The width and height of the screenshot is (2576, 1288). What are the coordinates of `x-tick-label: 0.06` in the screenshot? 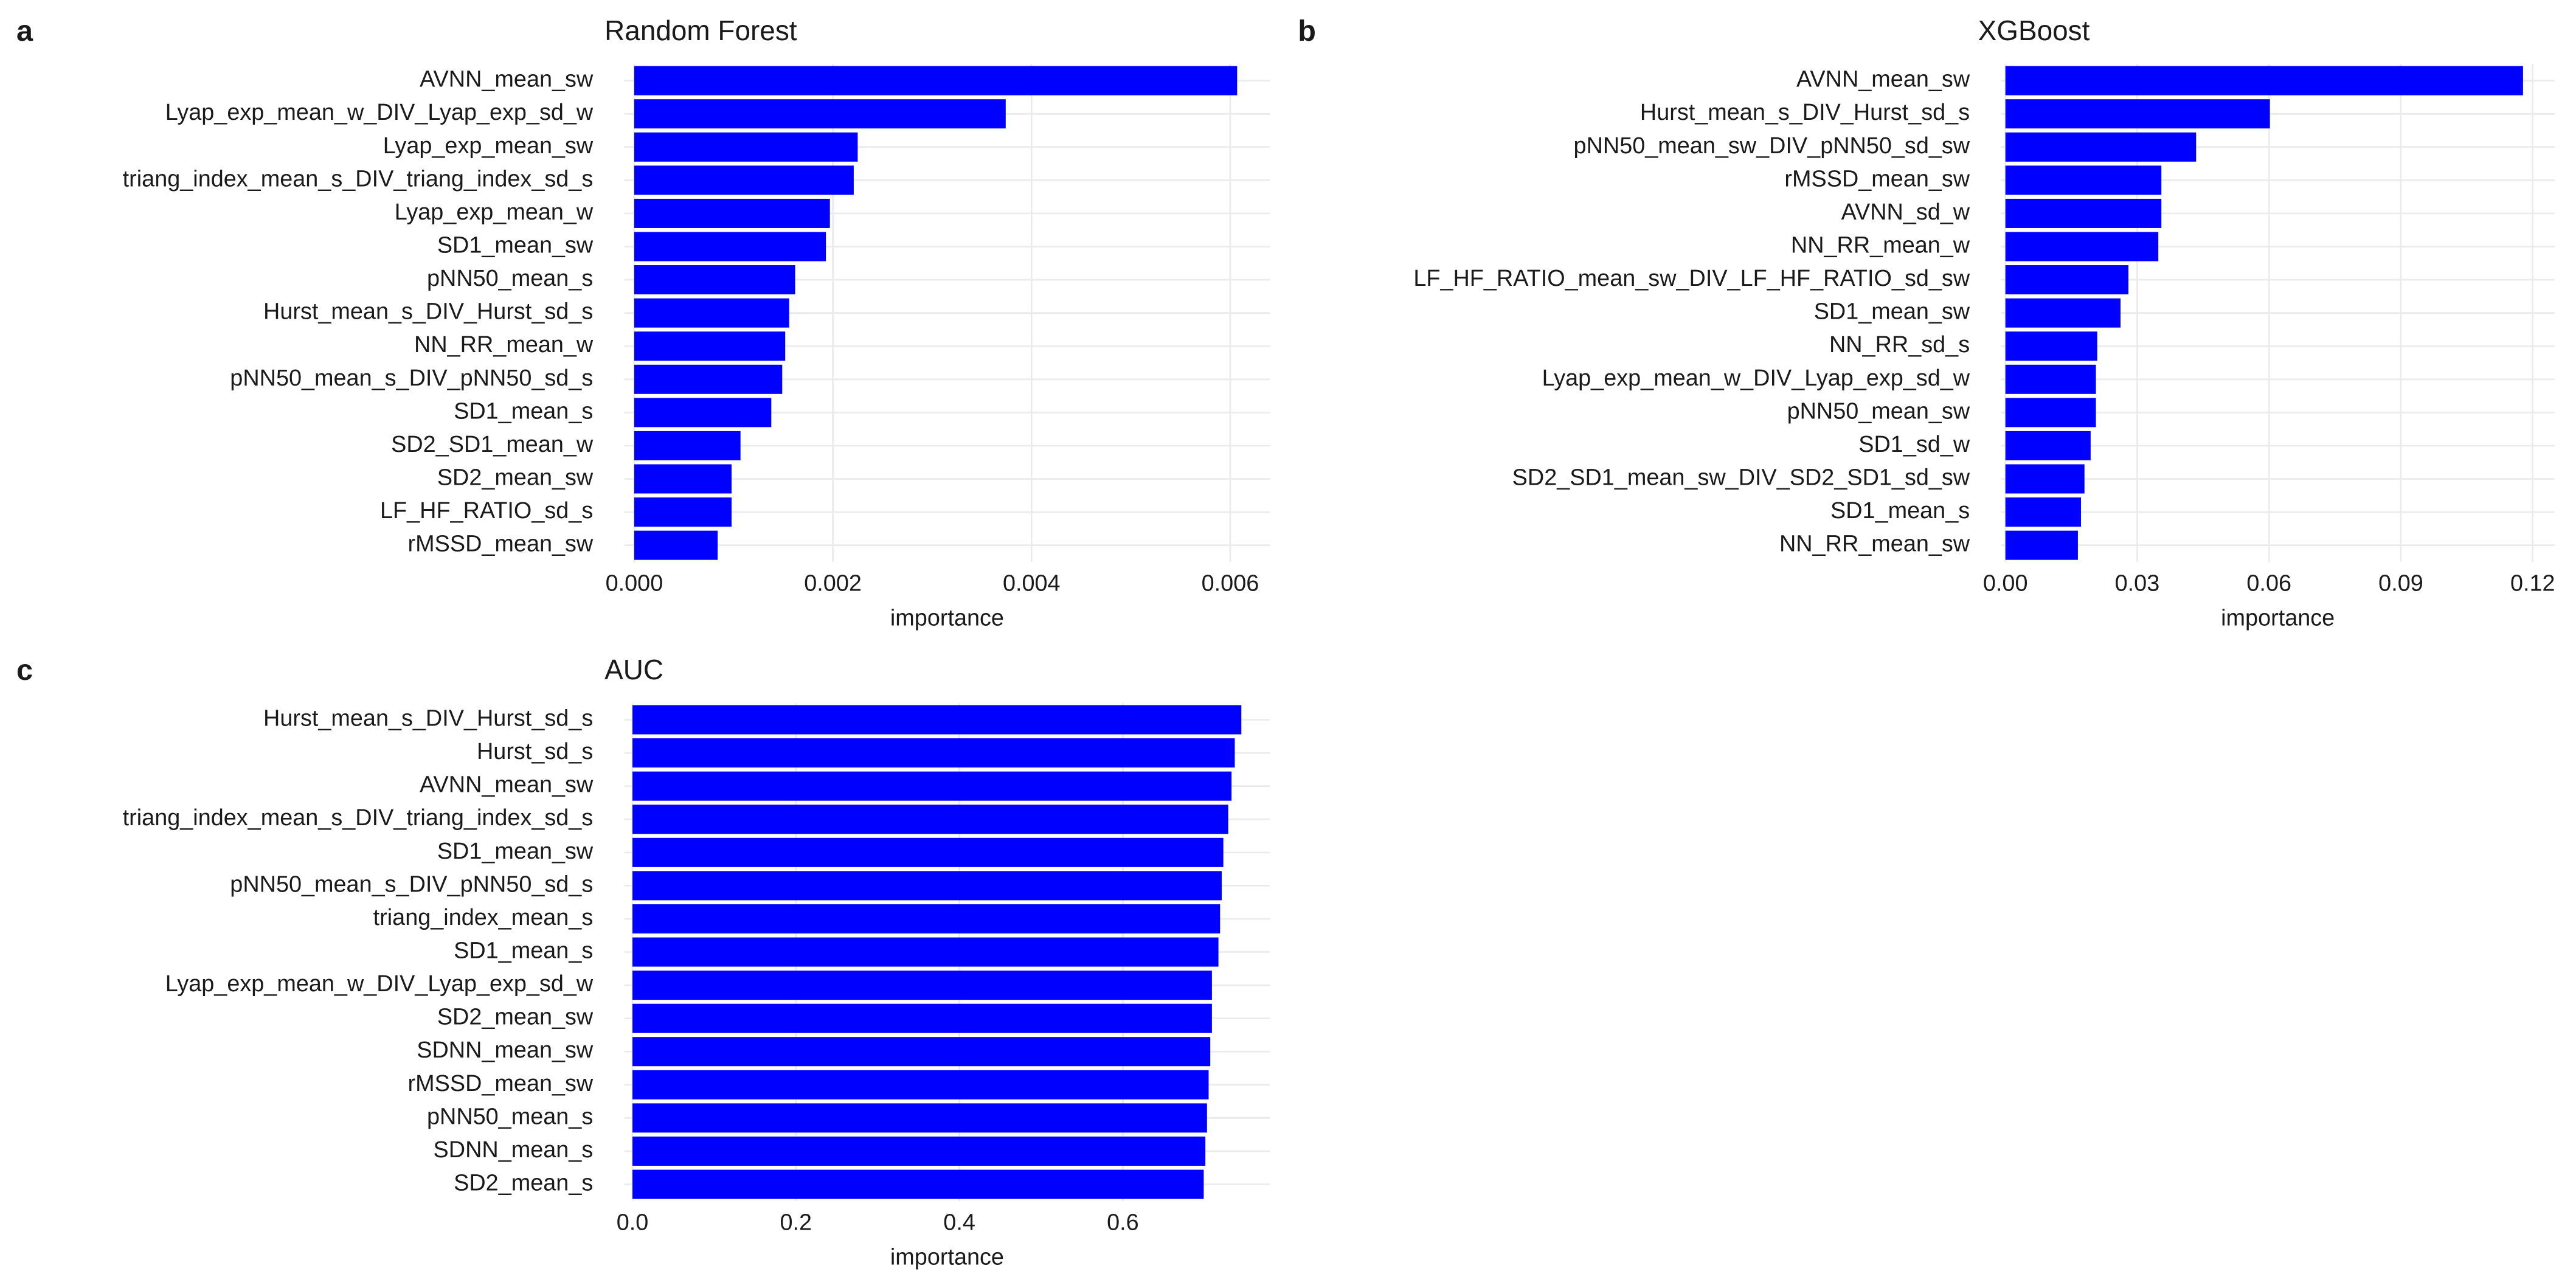 It's located at (2268, 584).